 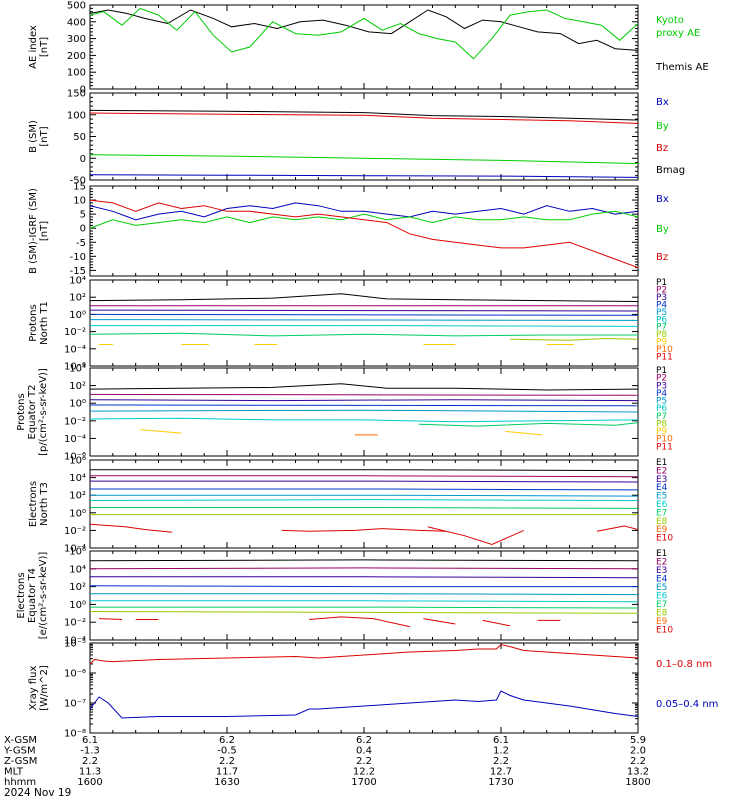 I want to click on panel-frame, so click(x=364, y=504).